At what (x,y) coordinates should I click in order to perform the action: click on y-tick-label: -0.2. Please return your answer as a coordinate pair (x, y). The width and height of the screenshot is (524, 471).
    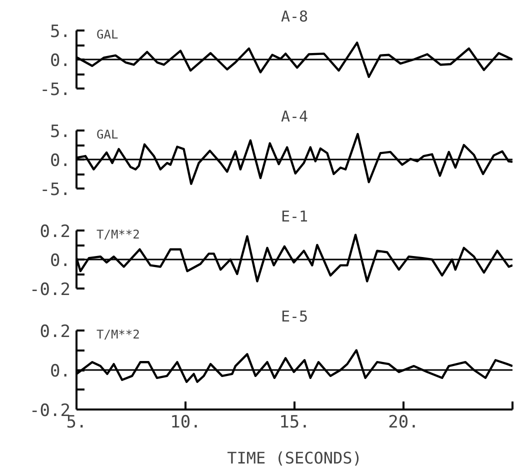
    Looking at the image, I should click on (50, 290).